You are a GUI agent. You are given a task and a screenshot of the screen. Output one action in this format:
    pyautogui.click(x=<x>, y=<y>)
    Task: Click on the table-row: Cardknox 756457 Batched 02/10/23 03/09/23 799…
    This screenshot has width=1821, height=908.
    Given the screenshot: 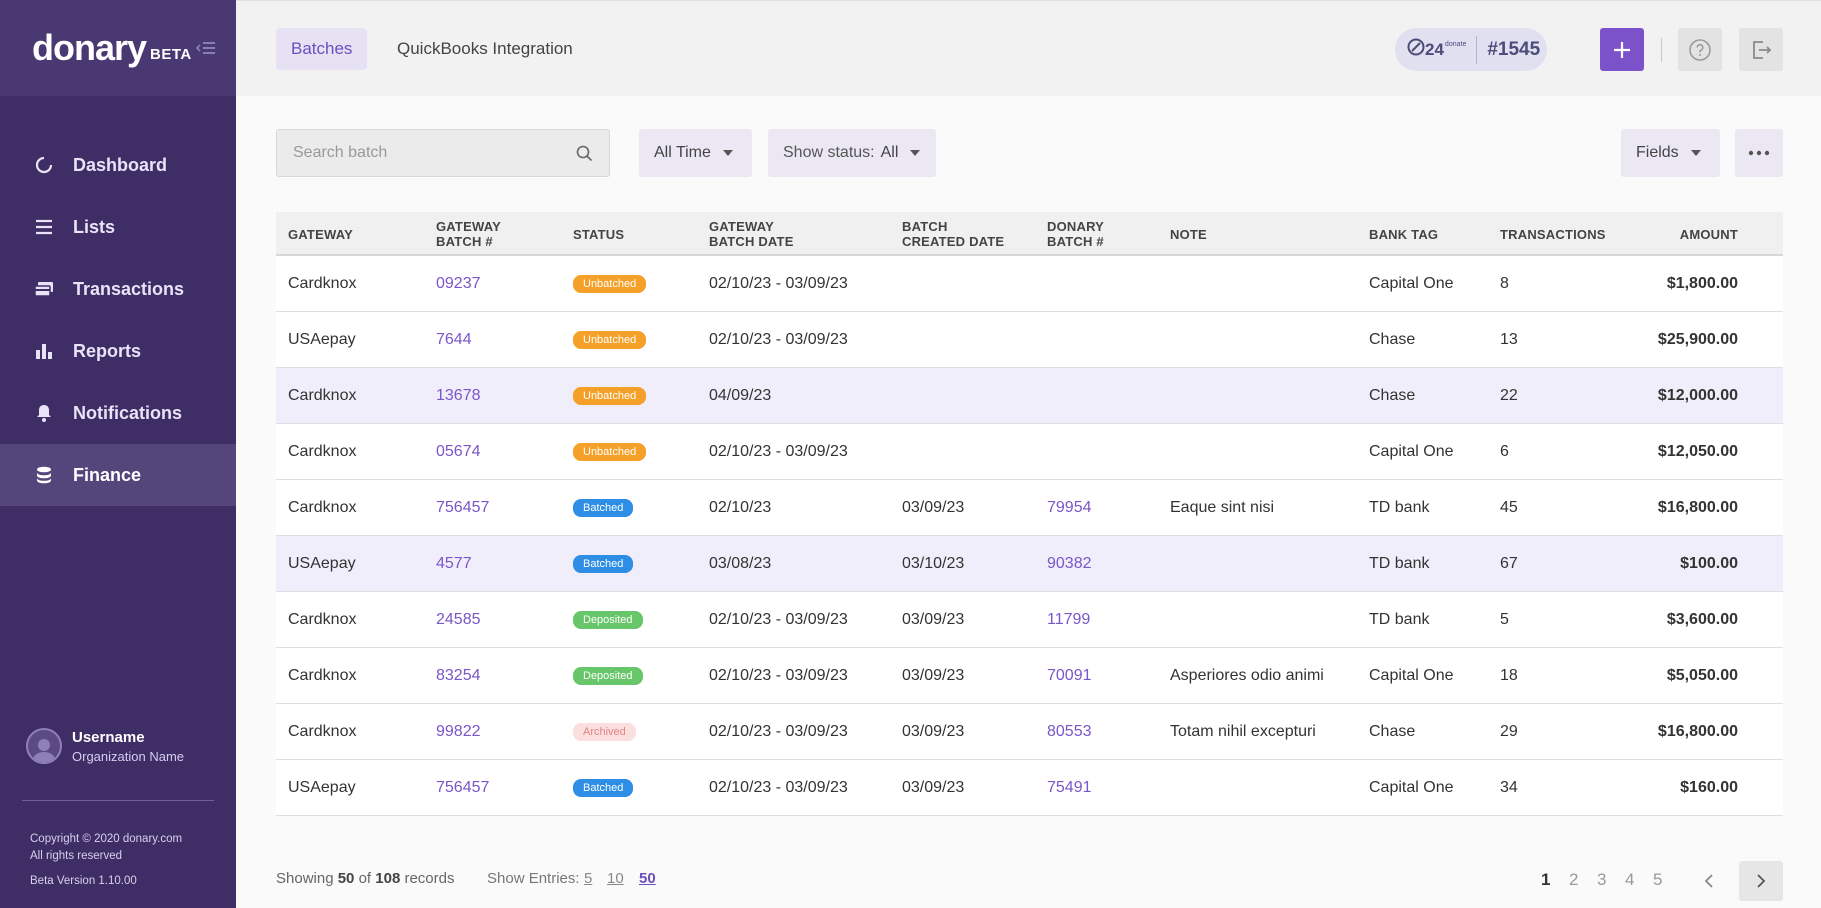 What is the action you would take?
    pyautogui.click(x=1029, y=508)
    